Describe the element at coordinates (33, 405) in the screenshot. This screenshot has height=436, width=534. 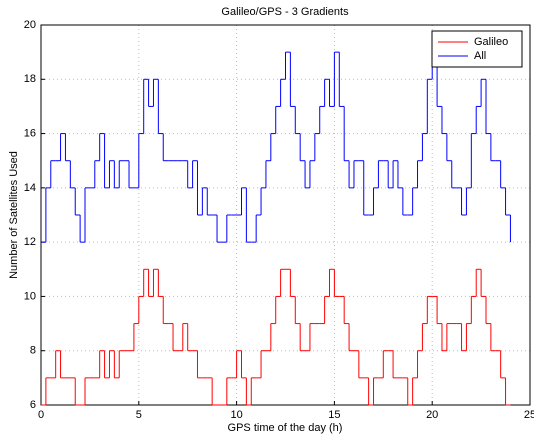
I see `y-tick-label: 6` at that location.